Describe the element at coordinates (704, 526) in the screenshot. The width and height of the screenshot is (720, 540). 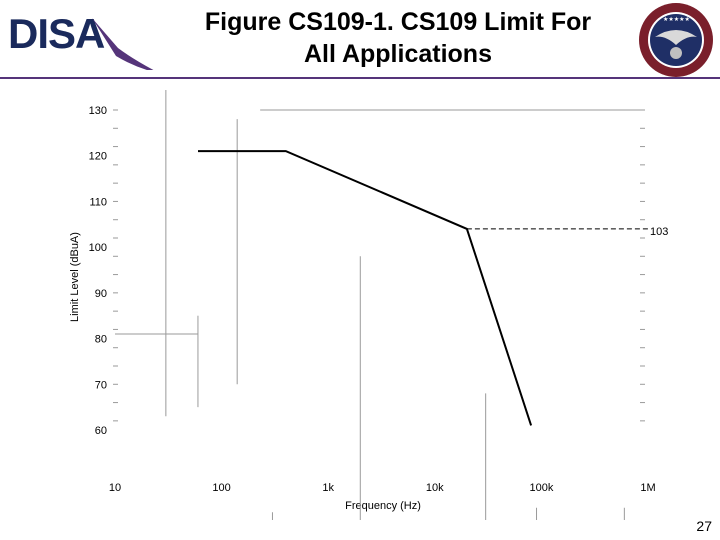
I see `page-number: 27` at that location.